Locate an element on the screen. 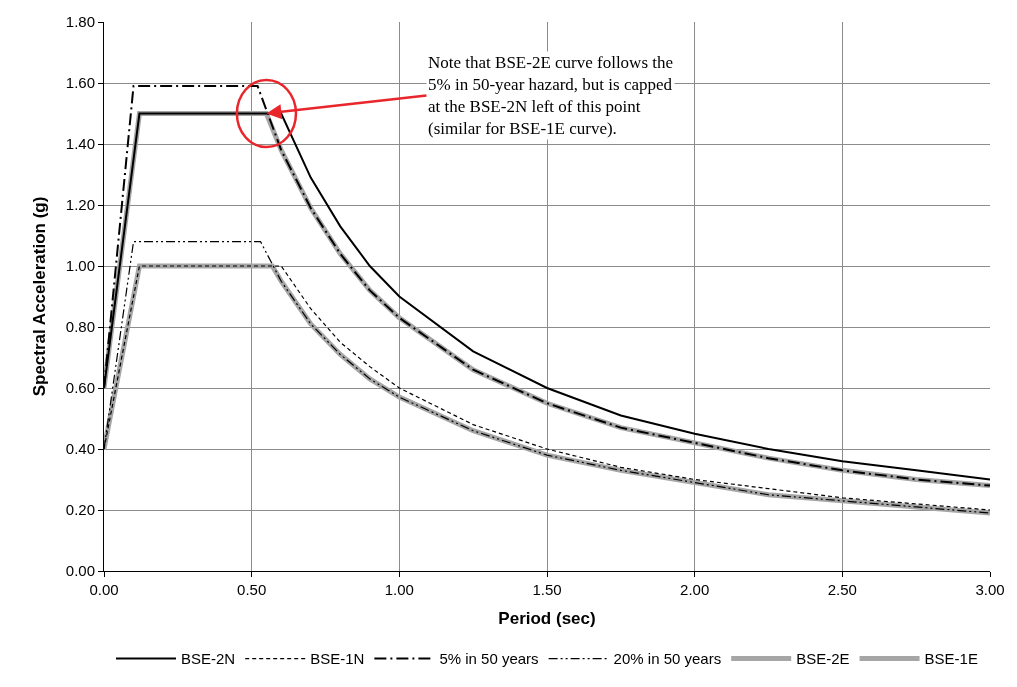 The width and height of the screenshot is (1017, 687). x-tick-label: 0.00 is located at coordinates (104, 589).